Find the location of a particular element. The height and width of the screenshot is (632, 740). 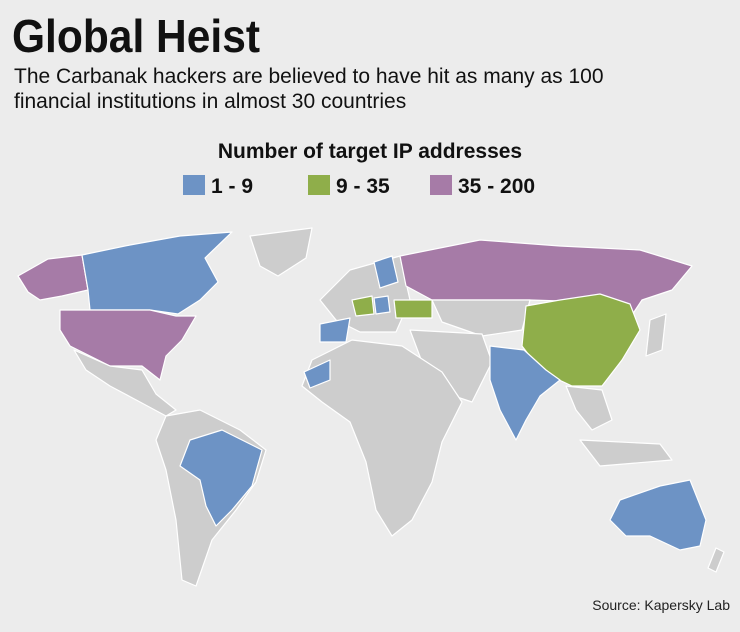

legend: 1 - 9 9 - 35 35 - 200 is located at coordinates (359, 186).